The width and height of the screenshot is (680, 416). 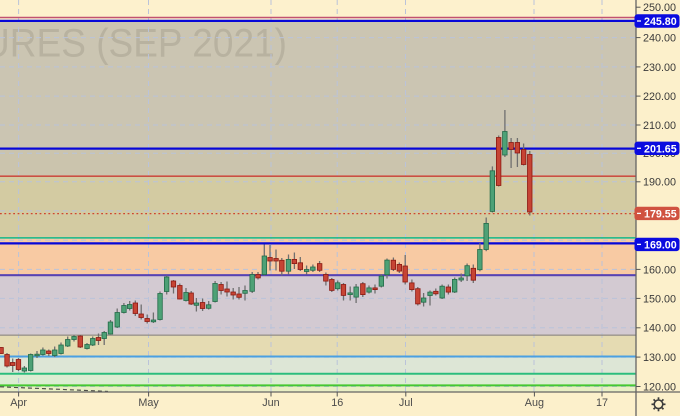 I want to click on svg-text: Aug, so click(x=534, y=403).